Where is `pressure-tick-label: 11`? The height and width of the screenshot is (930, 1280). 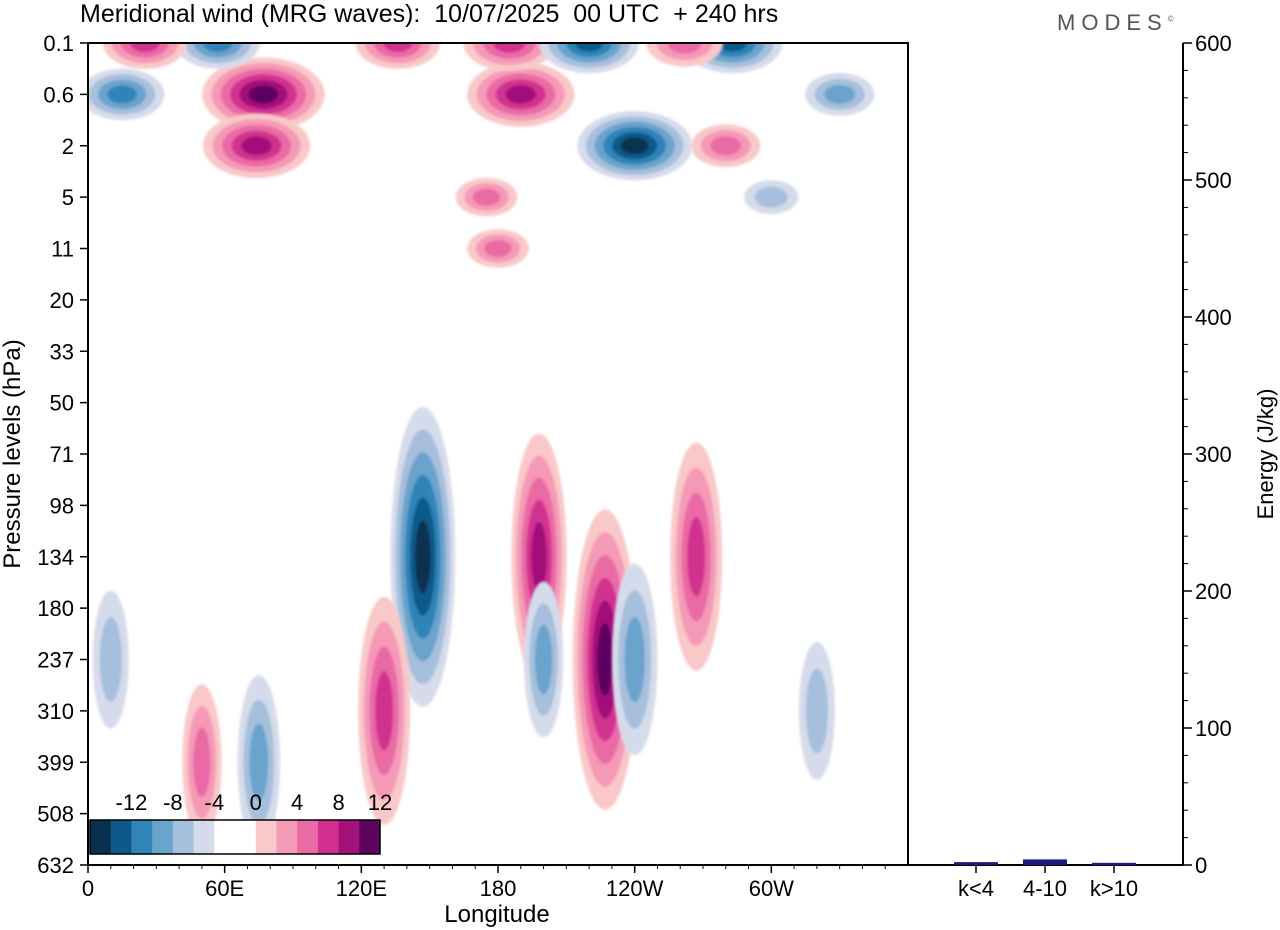
pressure-tick-label: 11 is located at coordinates (62, 249).